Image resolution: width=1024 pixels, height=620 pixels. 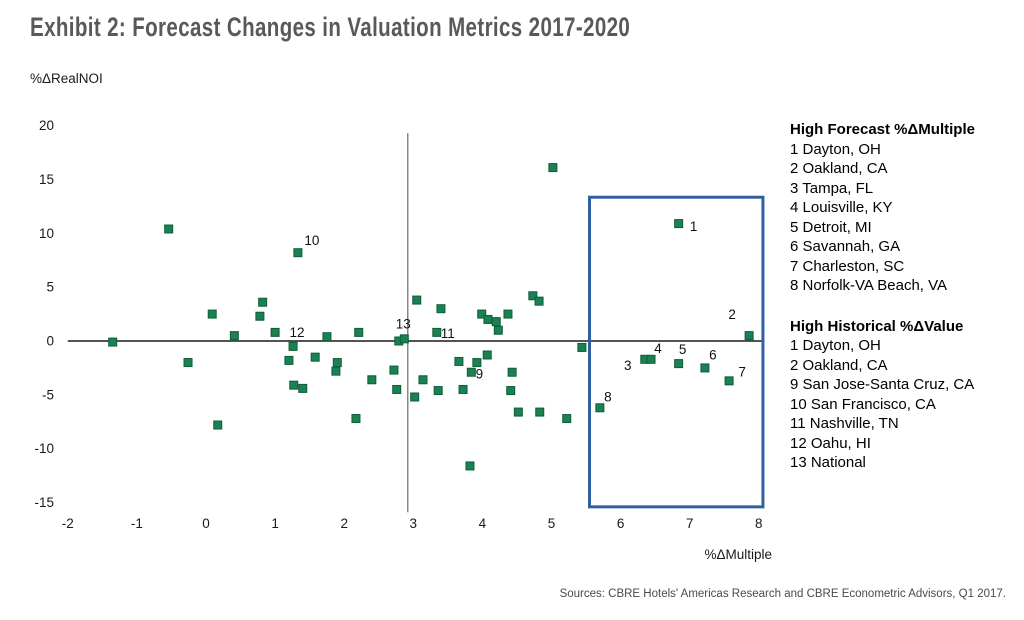 I want to click on x-tick-label: 5, so click(x=552, y=523).